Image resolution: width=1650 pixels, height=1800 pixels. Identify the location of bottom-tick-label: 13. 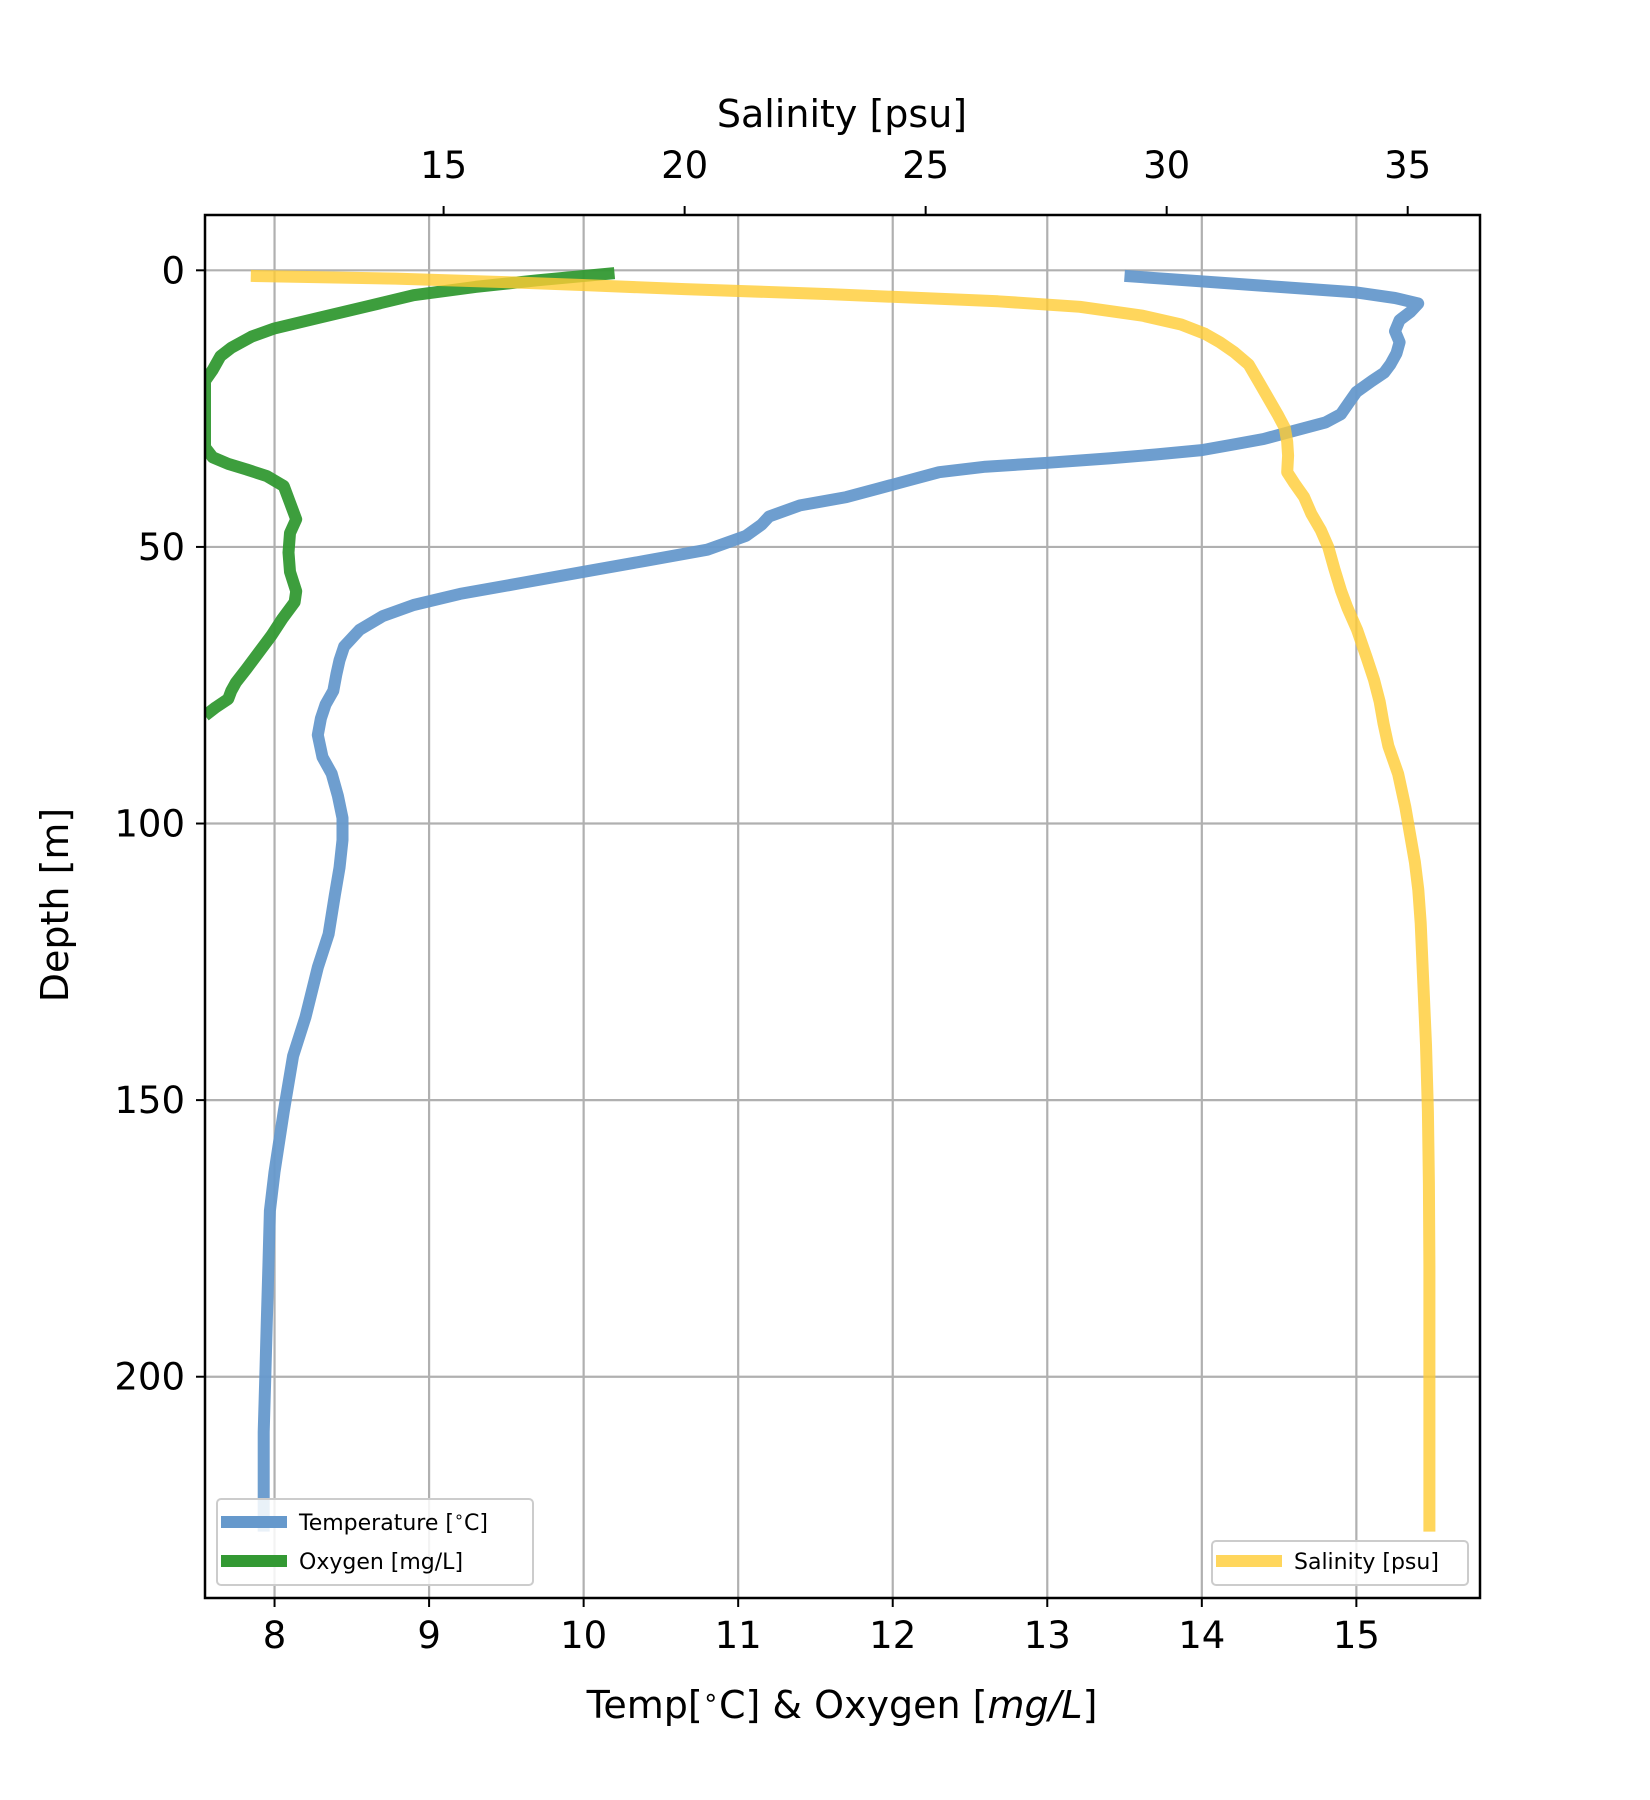
(1047, 1635).